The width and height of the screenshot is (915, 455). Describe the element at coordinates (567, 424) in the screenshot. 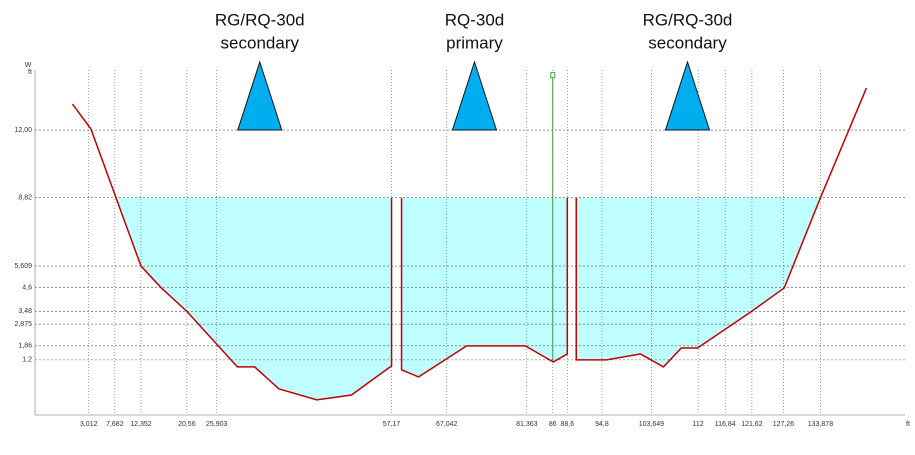

I see `x-tick-label: 88,6` at that location.